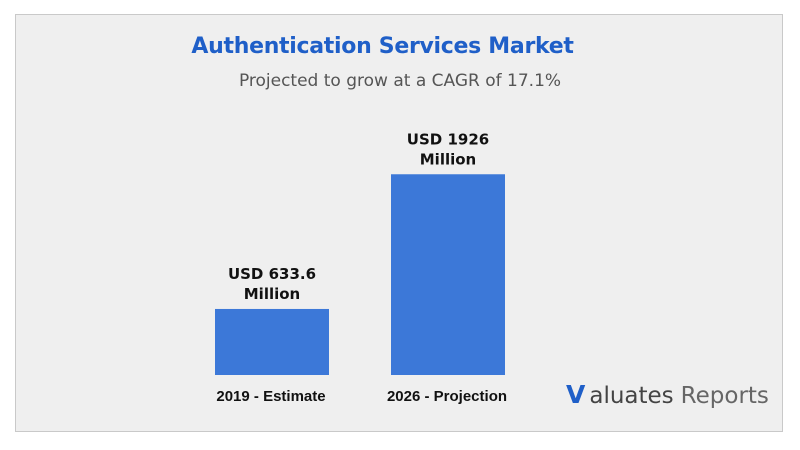 The height and width of the screenshot is (450, 800). I want to click on logo-word-reports: Reports, so click(724, 396).